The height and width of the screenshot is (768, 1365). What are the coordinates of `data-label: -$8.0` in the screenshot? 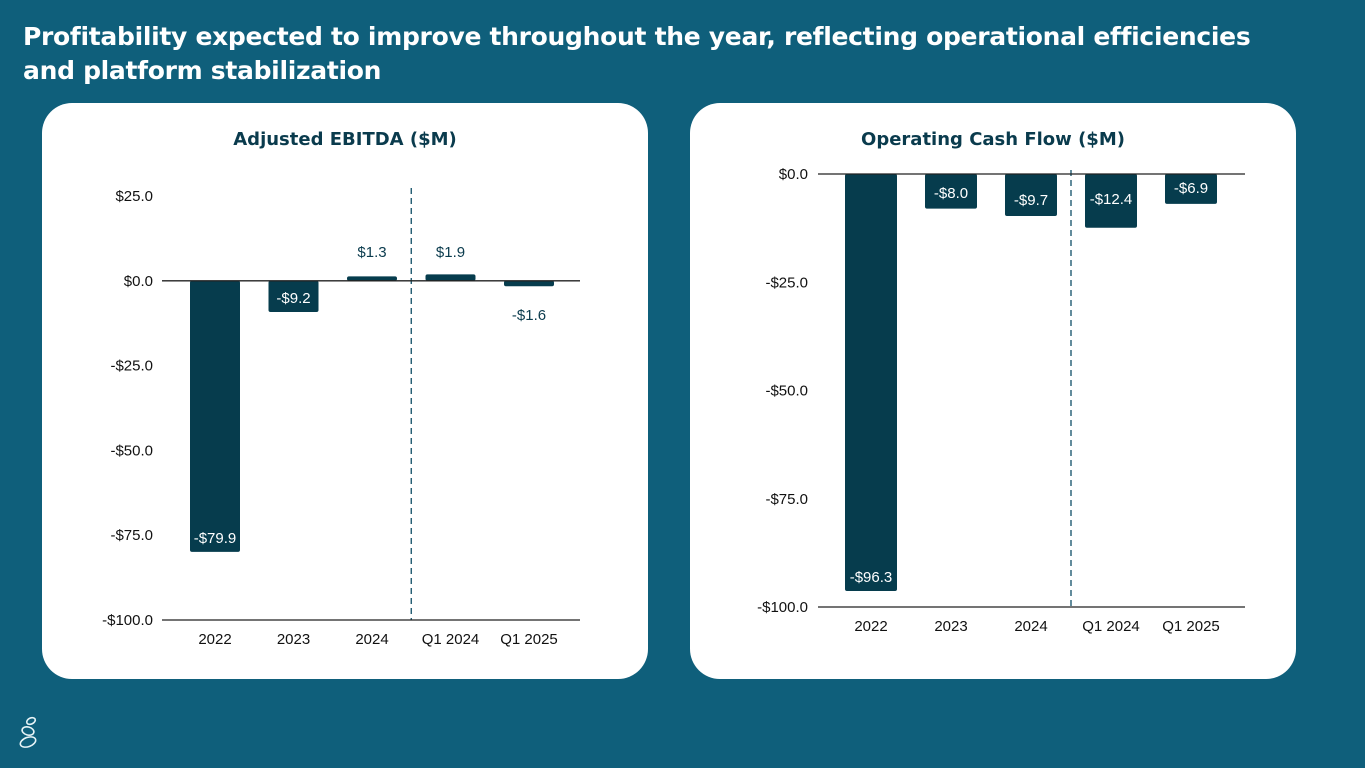 It's located at (951, 193).